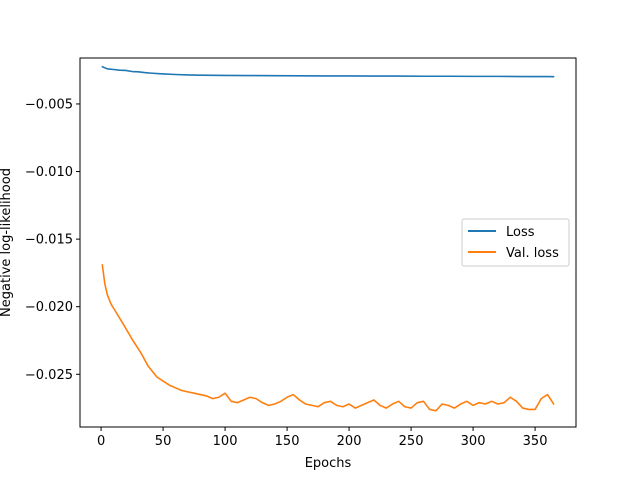 This screenshot has width=640, height=480. I want to click on x-tick-label: 0, so click(101, 441).